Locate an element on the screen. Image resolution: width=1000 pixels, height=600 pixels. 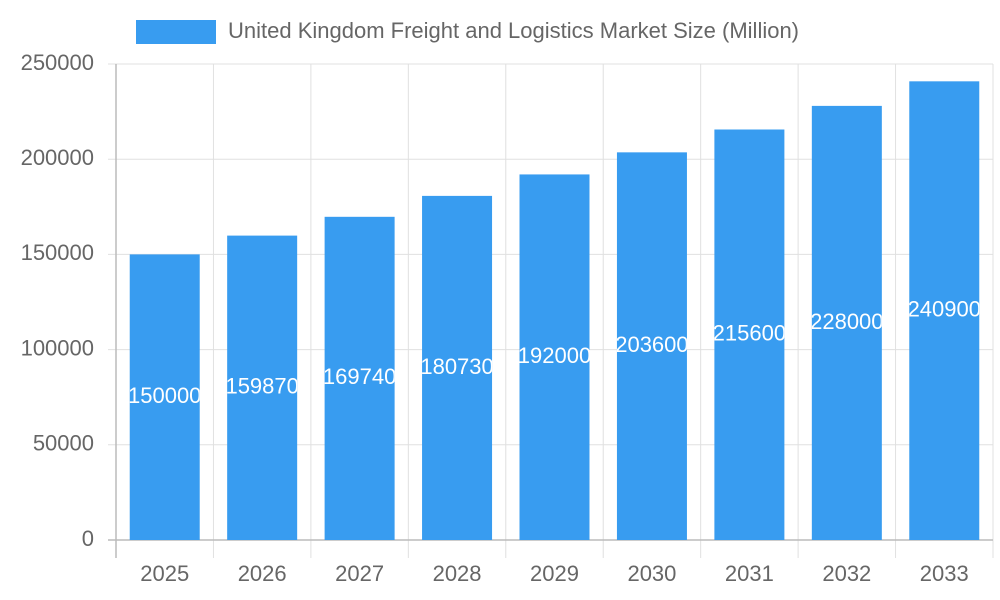
value-label: 180730 is located at coordinates (456, 366).